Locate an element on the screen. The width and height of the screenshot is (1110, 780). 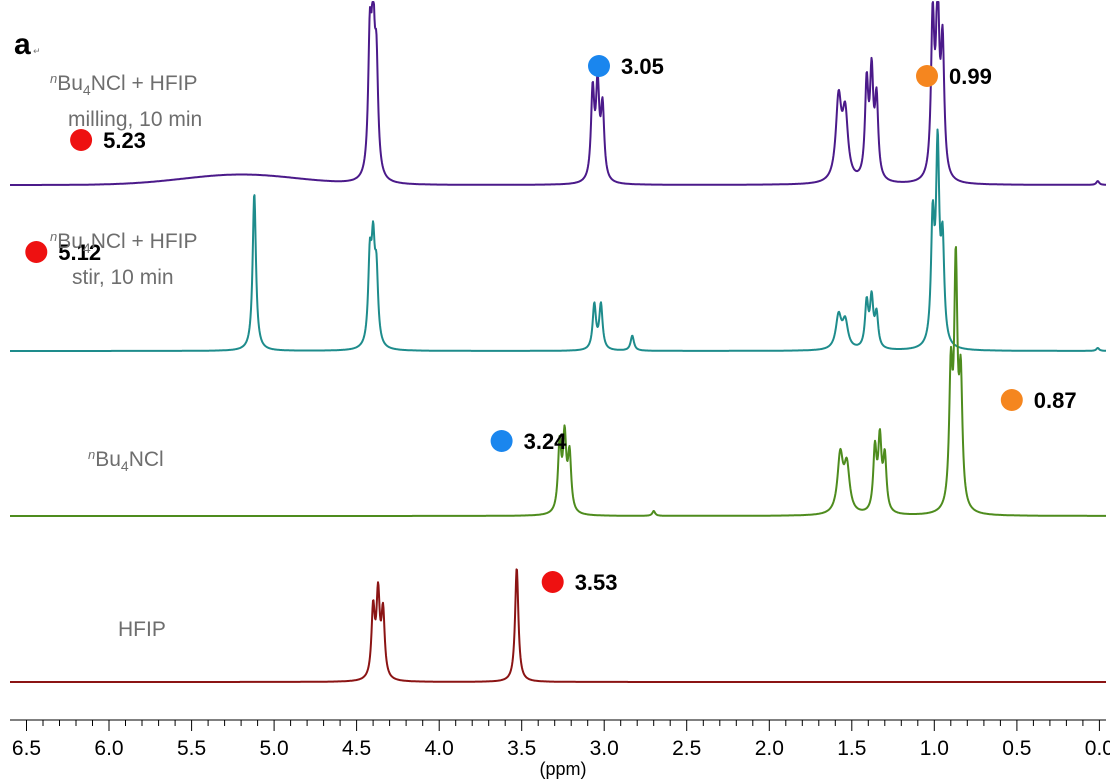
label-bu4ncl-bu: Bu is located at coordinates (108, 459).